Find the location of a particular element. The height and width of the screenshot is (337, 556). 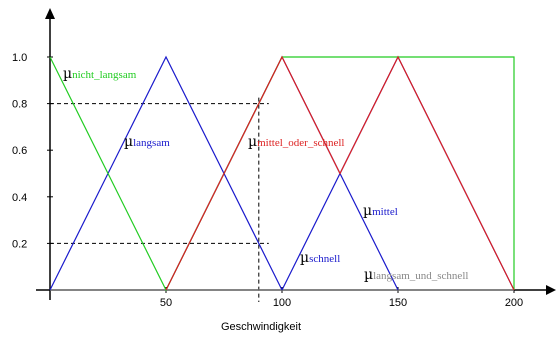

y-tick-label: 1.0 is located at coordinates (19, 58).